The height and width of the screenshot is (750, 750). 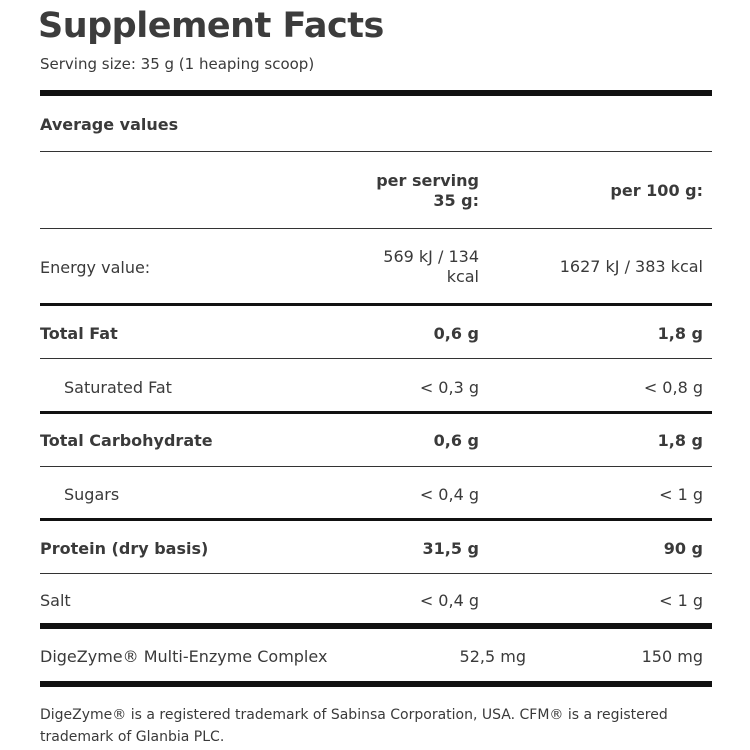 I want to click on row-label-sugars: Sugars, so click(x=92, y=494).